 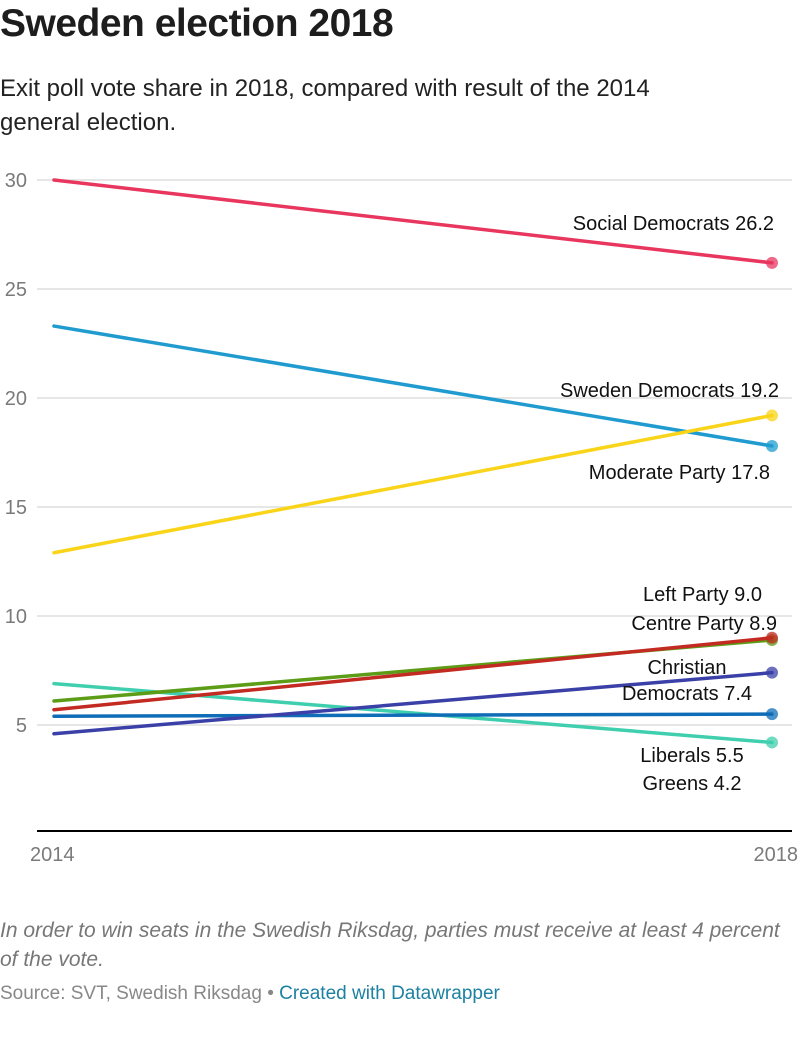 I want to click on series-label: Social Democrats 26.2, so click(x=673, y=224).